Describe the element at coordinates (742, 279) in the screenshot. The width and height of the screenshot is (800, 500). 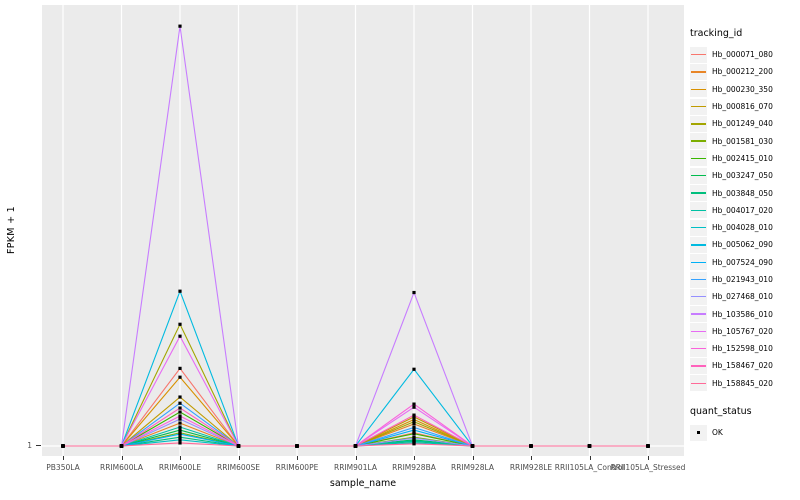
I see `legend-item-label: Hb_021943_010` at that location.